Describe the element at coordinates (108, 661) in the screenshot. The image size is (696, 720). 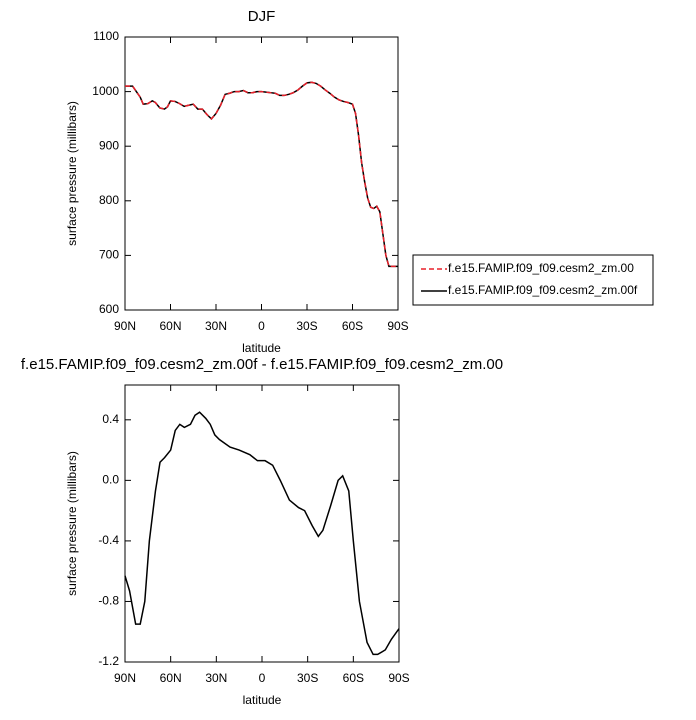
I see `y-tick-label: -1.2` at that location.